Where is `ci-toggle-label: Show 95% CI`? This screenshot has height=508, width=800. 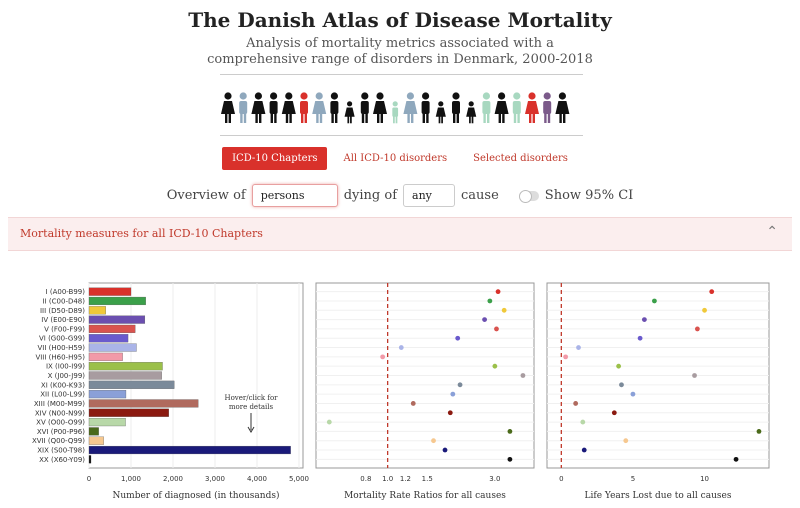 ci-toggle-label: Show 95% CI is located at coordinates (589, 195).